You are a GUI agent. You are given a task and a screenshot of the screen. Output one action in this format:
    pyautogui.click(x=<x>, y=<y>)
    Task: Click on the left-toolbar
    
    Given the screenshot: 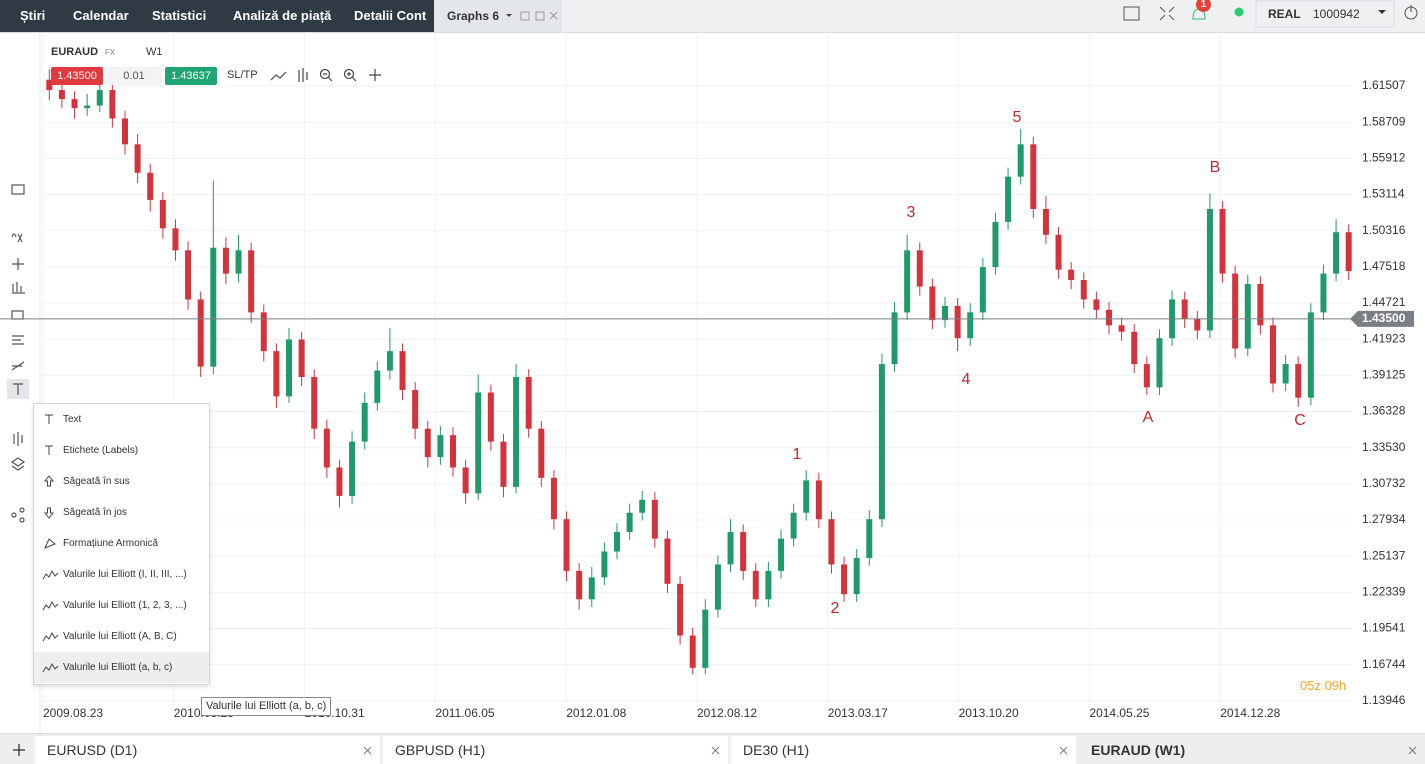 What is the action you would take?
    pyautogui.click(x=18, y=353)
    